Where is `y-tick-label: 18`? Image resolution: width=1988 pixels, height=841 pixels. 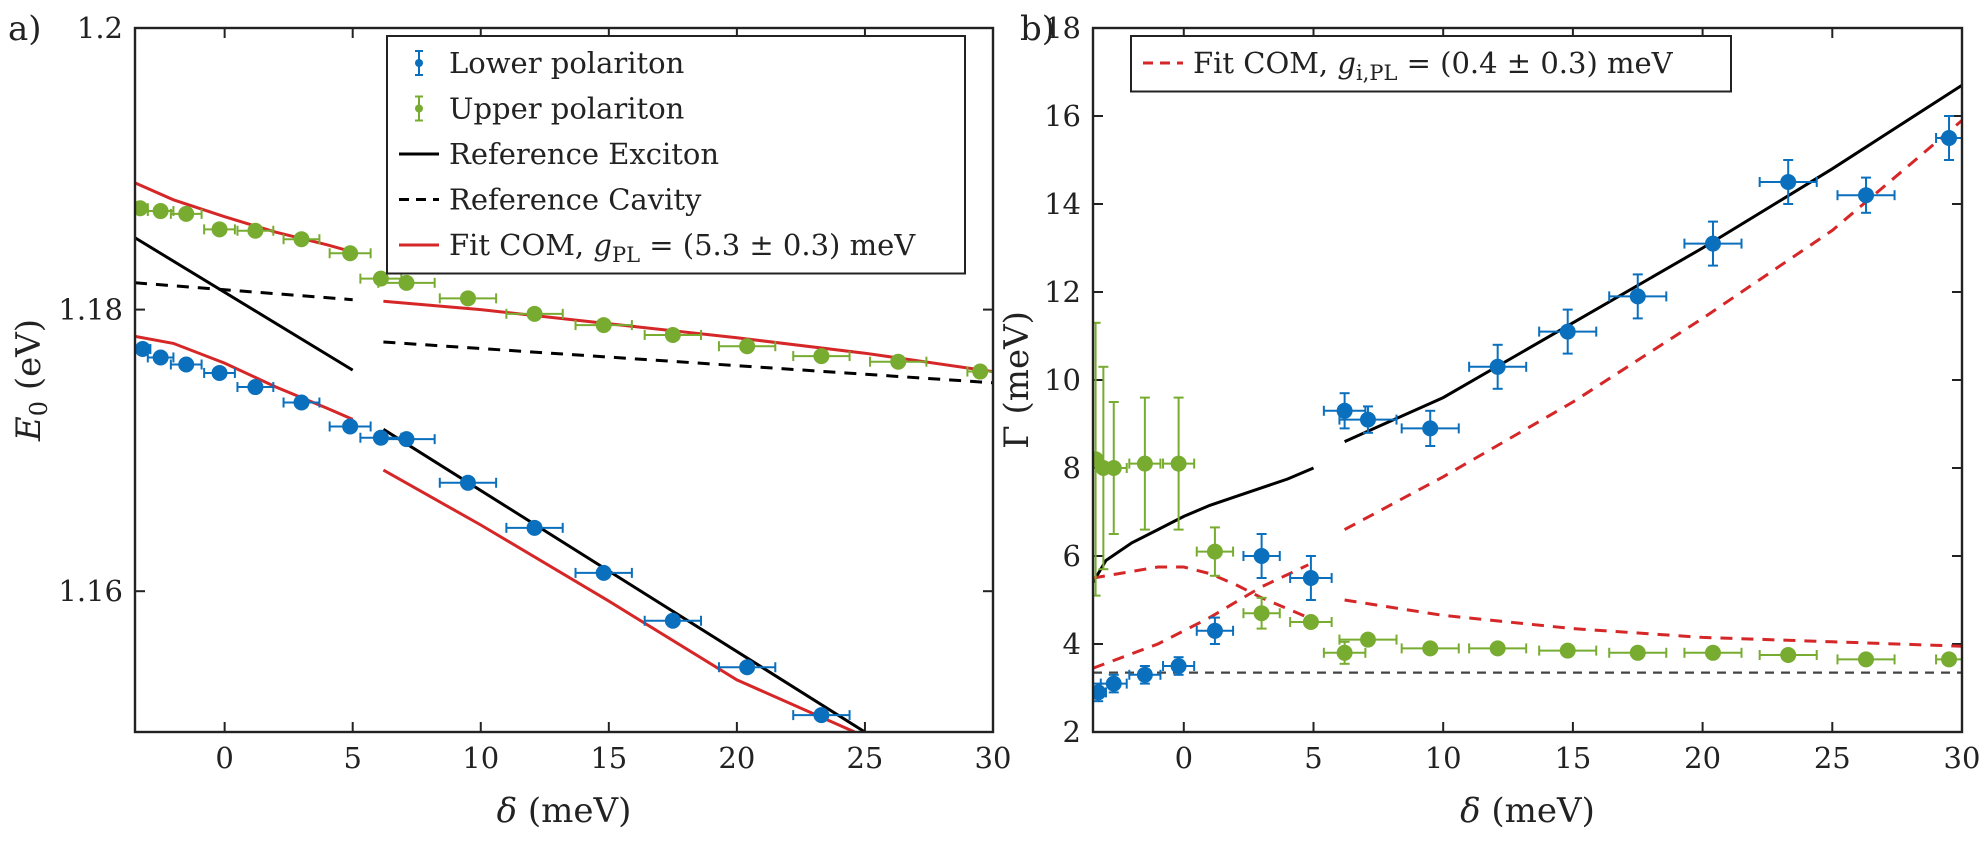
y-tick-label: 18 is located at coordinates (1062, 28).